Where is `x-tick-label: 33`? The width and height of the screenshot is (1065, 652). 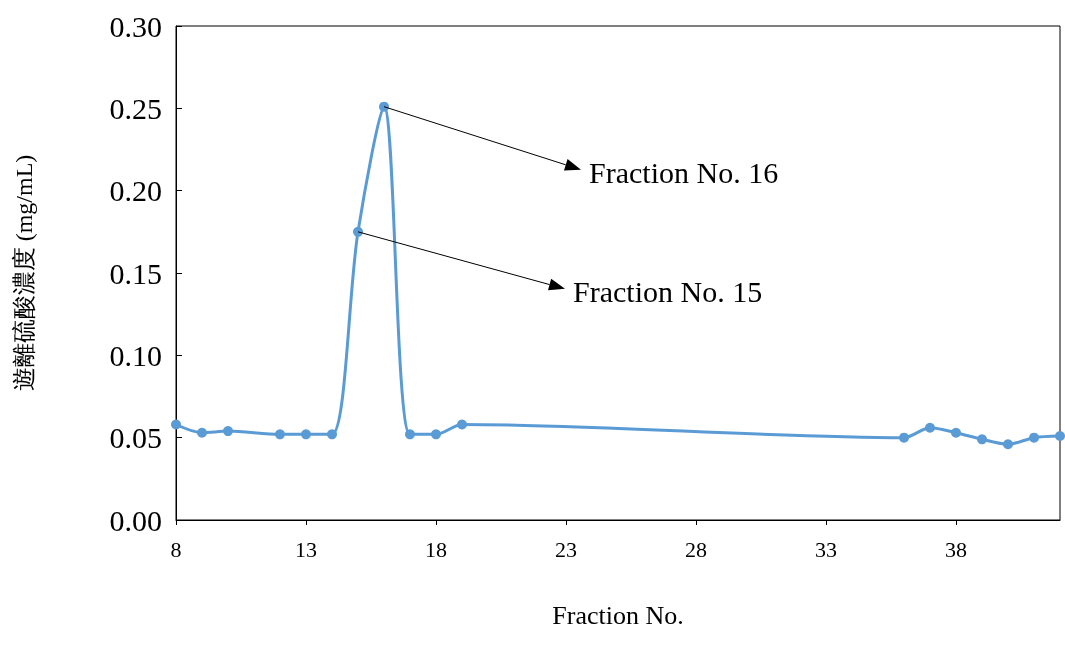
x-tick-label: 33 is located at coordinates (826, 549).